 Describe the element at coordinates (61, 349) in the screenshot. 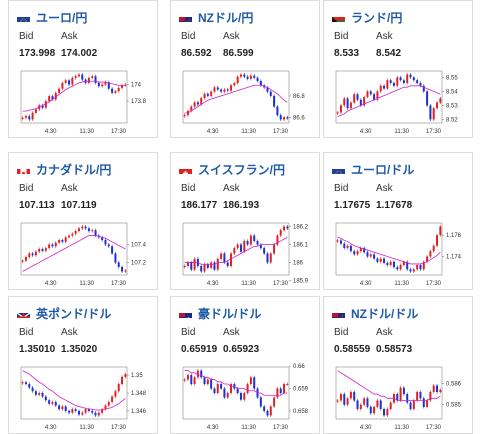

I see `bid-ask-values: 1.35010 1.35020` at that location.